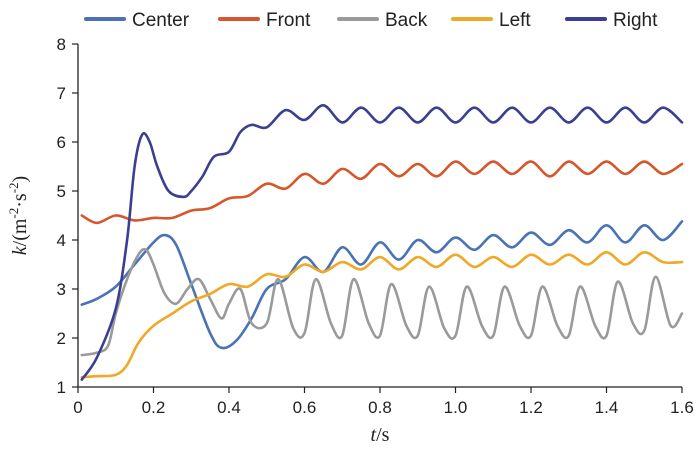  What do you see at coordinates (13, 213) in the screenshot?
I see `y-axis-label-exponent-1: -2` at bounding box center [13, 213].